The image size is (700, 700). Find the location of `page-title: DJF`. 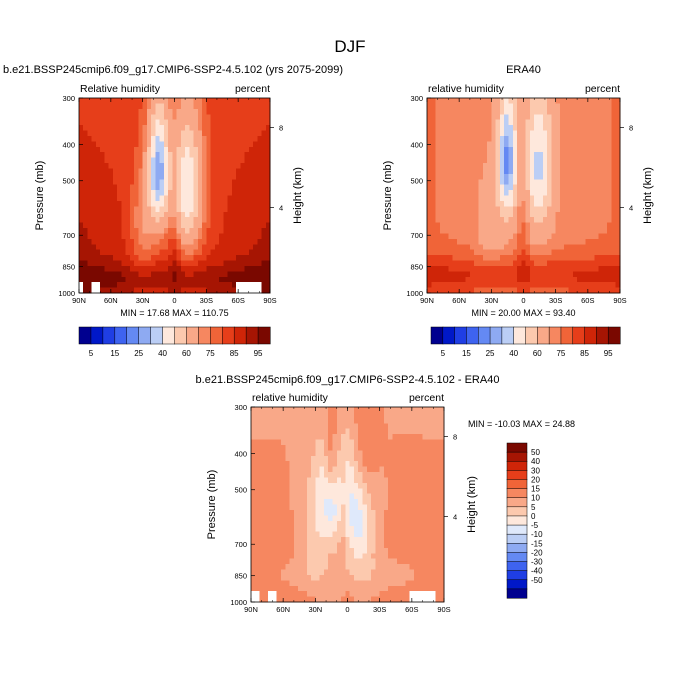

page-title: DJF is located at coordinates (349, 46).